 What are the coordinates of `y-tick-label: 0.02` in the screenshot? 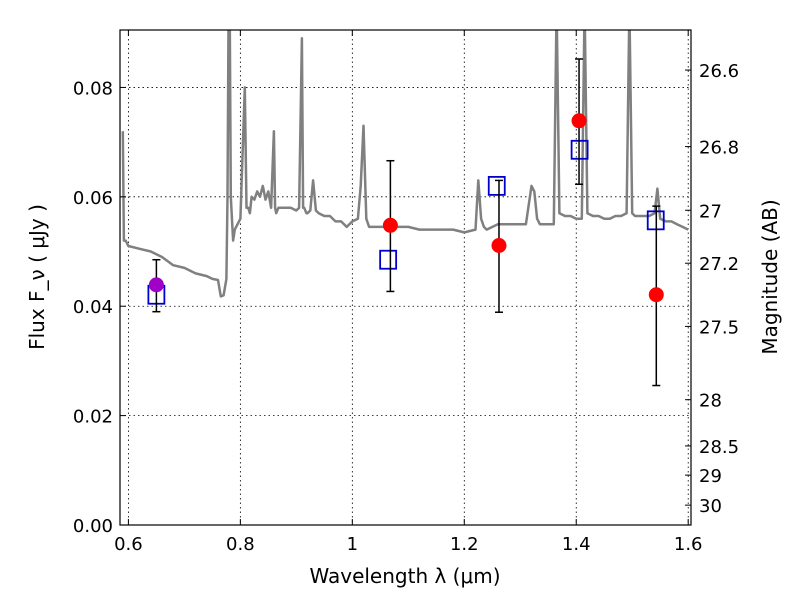 It's located at (93, 417).